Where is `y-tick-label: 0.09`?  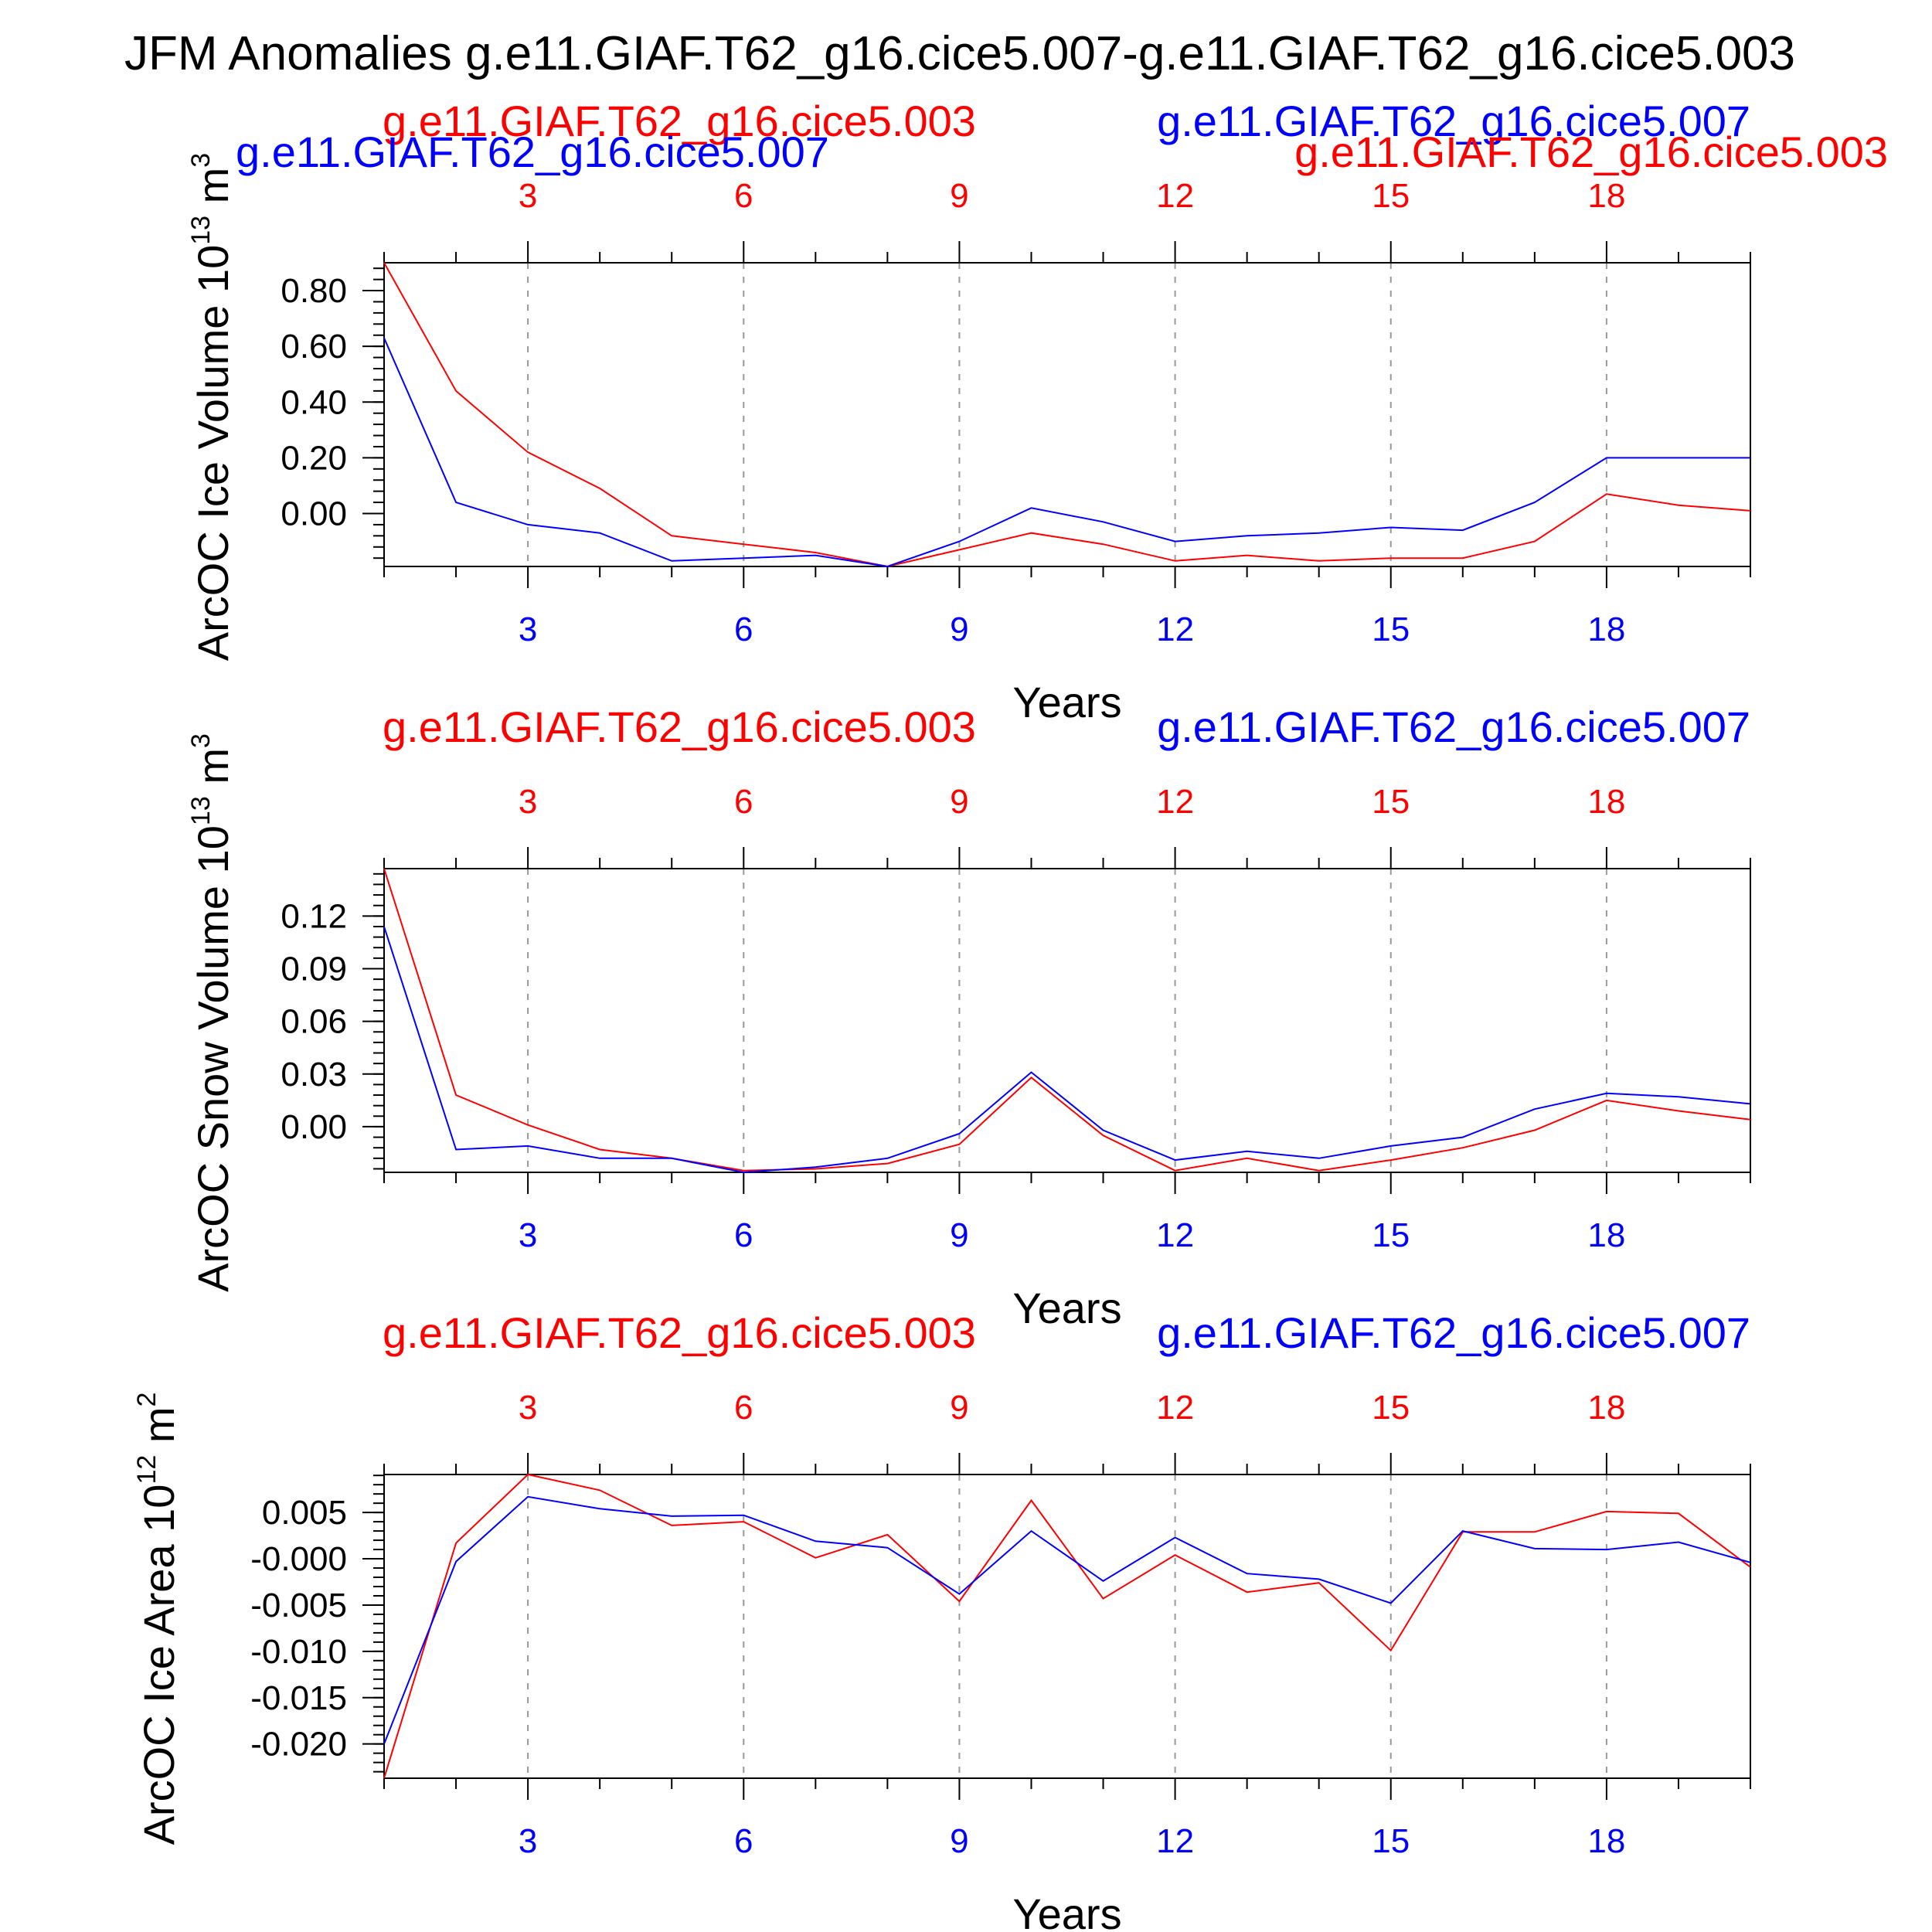 y-tick-label: 0.09 is located at coordinates (314, 969).